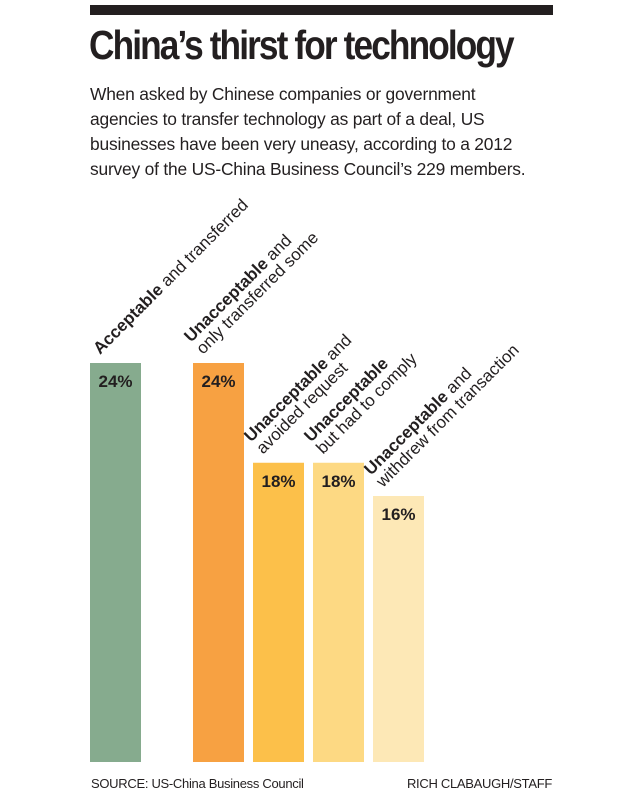 This screenshot has width=634, height=800. I want to click on value-label: 16%, so click(398, 514).